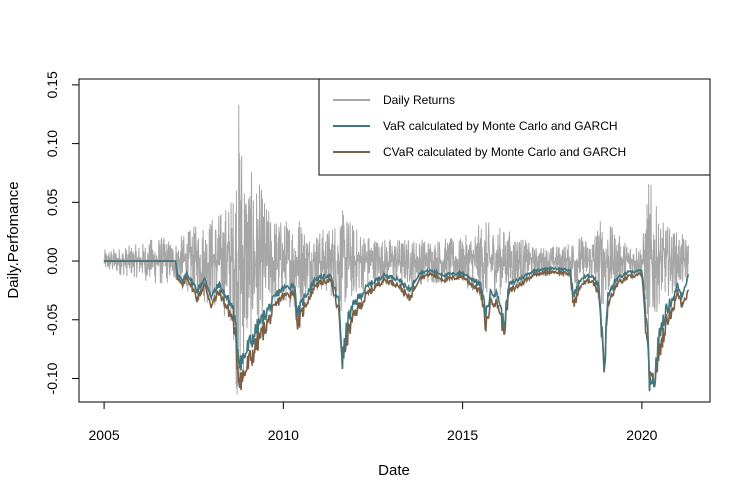  I want to click on x-axis-title: Date, so click(394, 470).